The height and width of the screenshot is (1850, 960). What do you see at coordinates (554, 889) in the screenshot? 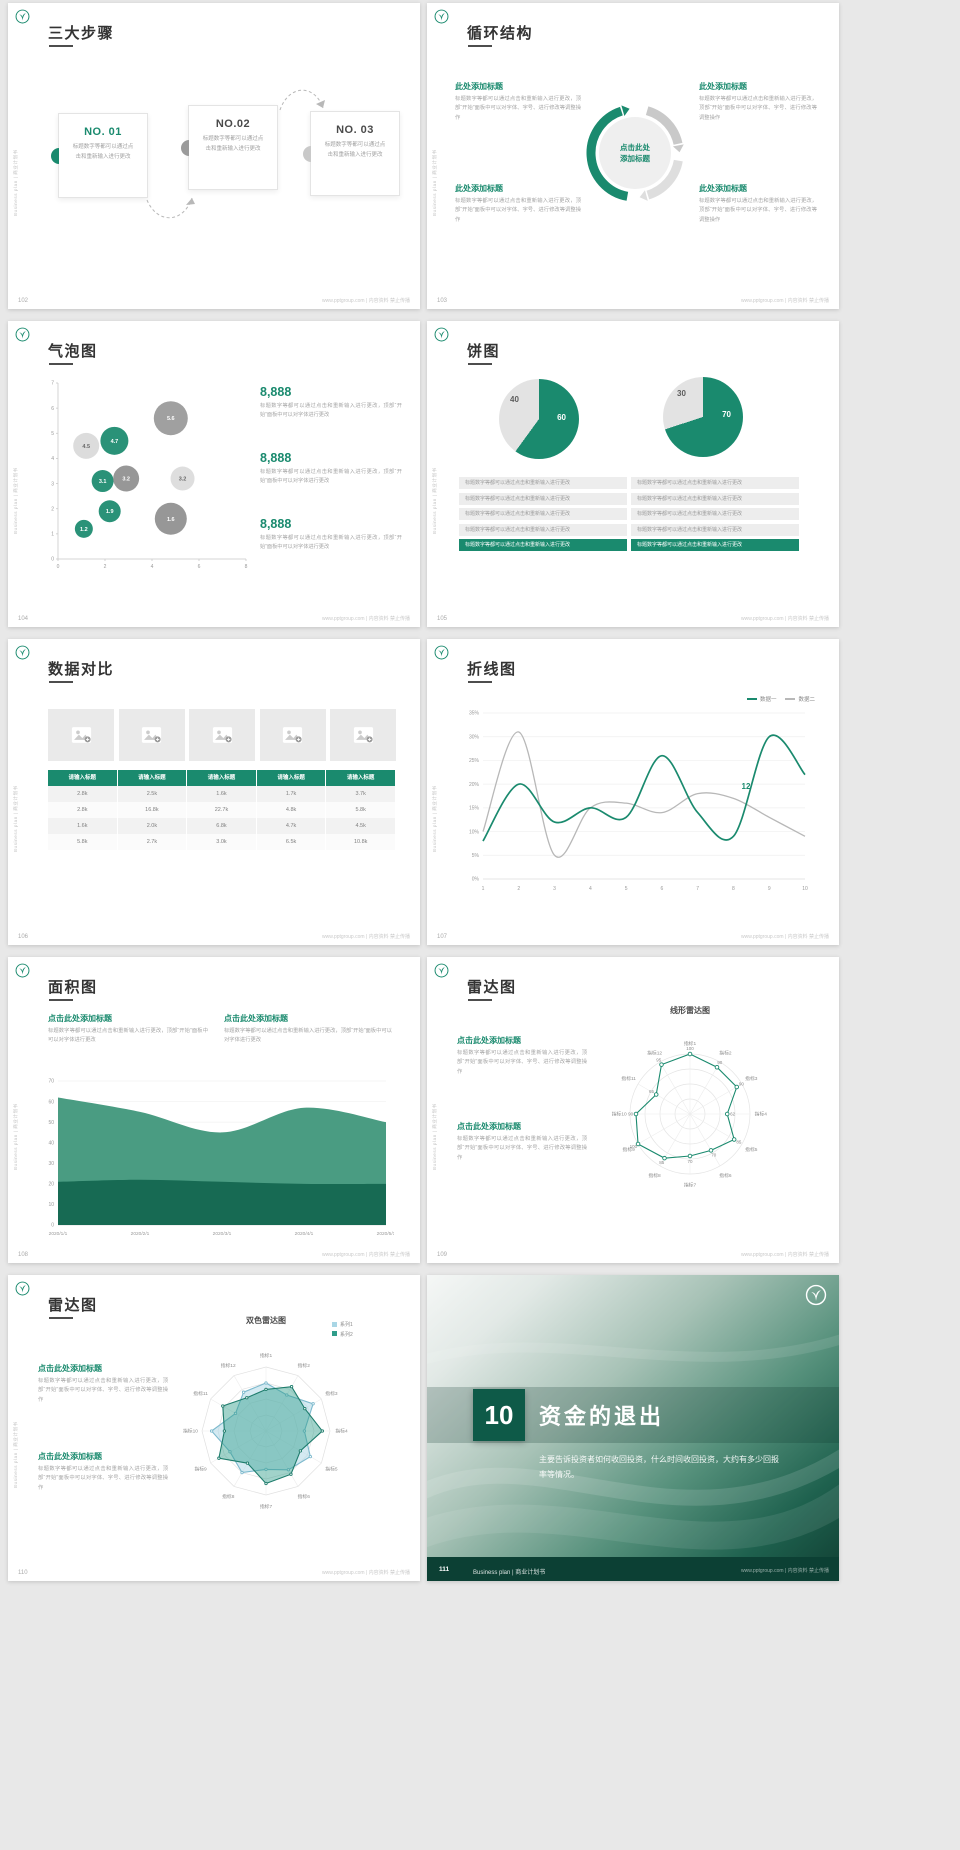
I see `chart-label: 3` at bounding box center [554, 889].